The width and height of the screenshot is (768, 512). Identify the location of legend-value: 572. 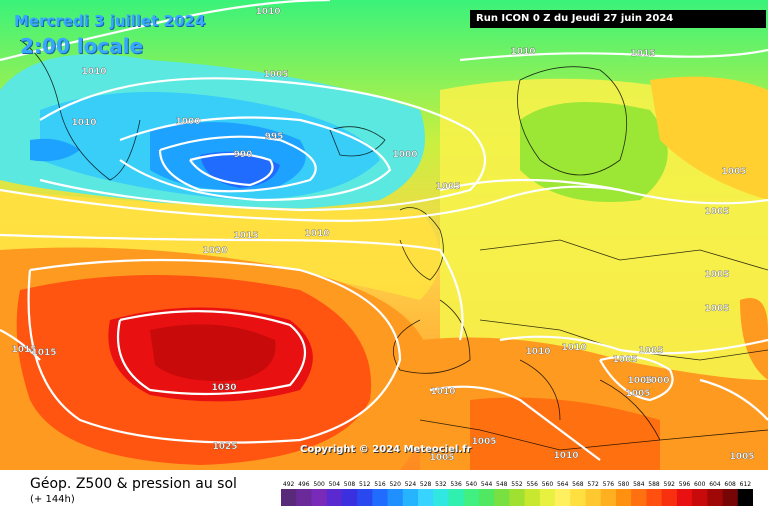
(593, 484).